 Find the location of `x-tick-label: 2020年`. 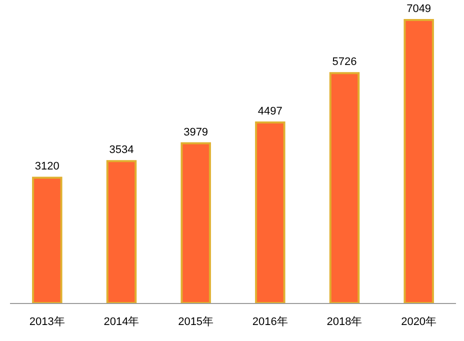

x-tick-label: 2020年 is located at coordinates (419, 322).